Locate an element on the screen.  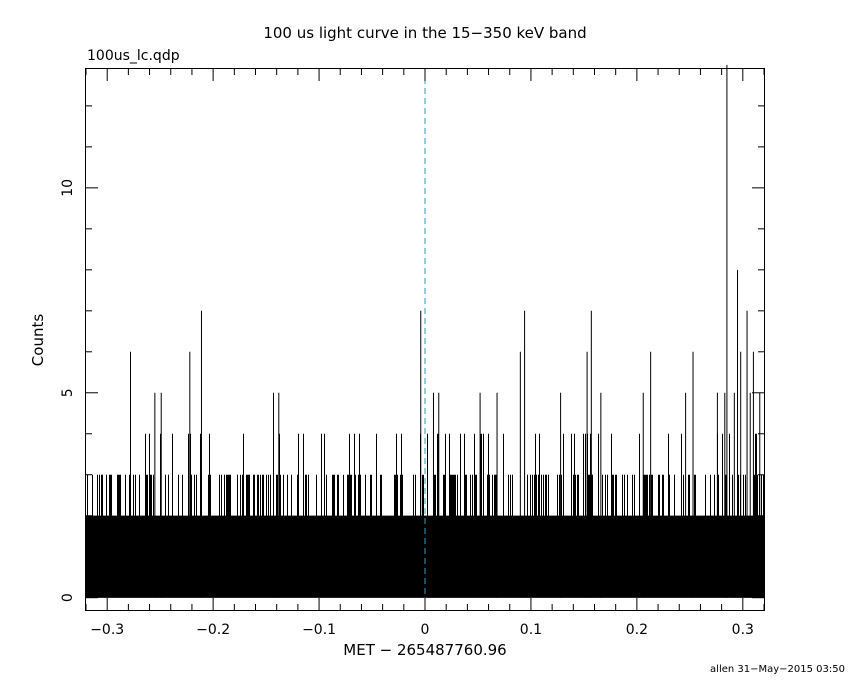
chart-subtitle: 100us_lc.qdp is located at coordinates (133, 56).